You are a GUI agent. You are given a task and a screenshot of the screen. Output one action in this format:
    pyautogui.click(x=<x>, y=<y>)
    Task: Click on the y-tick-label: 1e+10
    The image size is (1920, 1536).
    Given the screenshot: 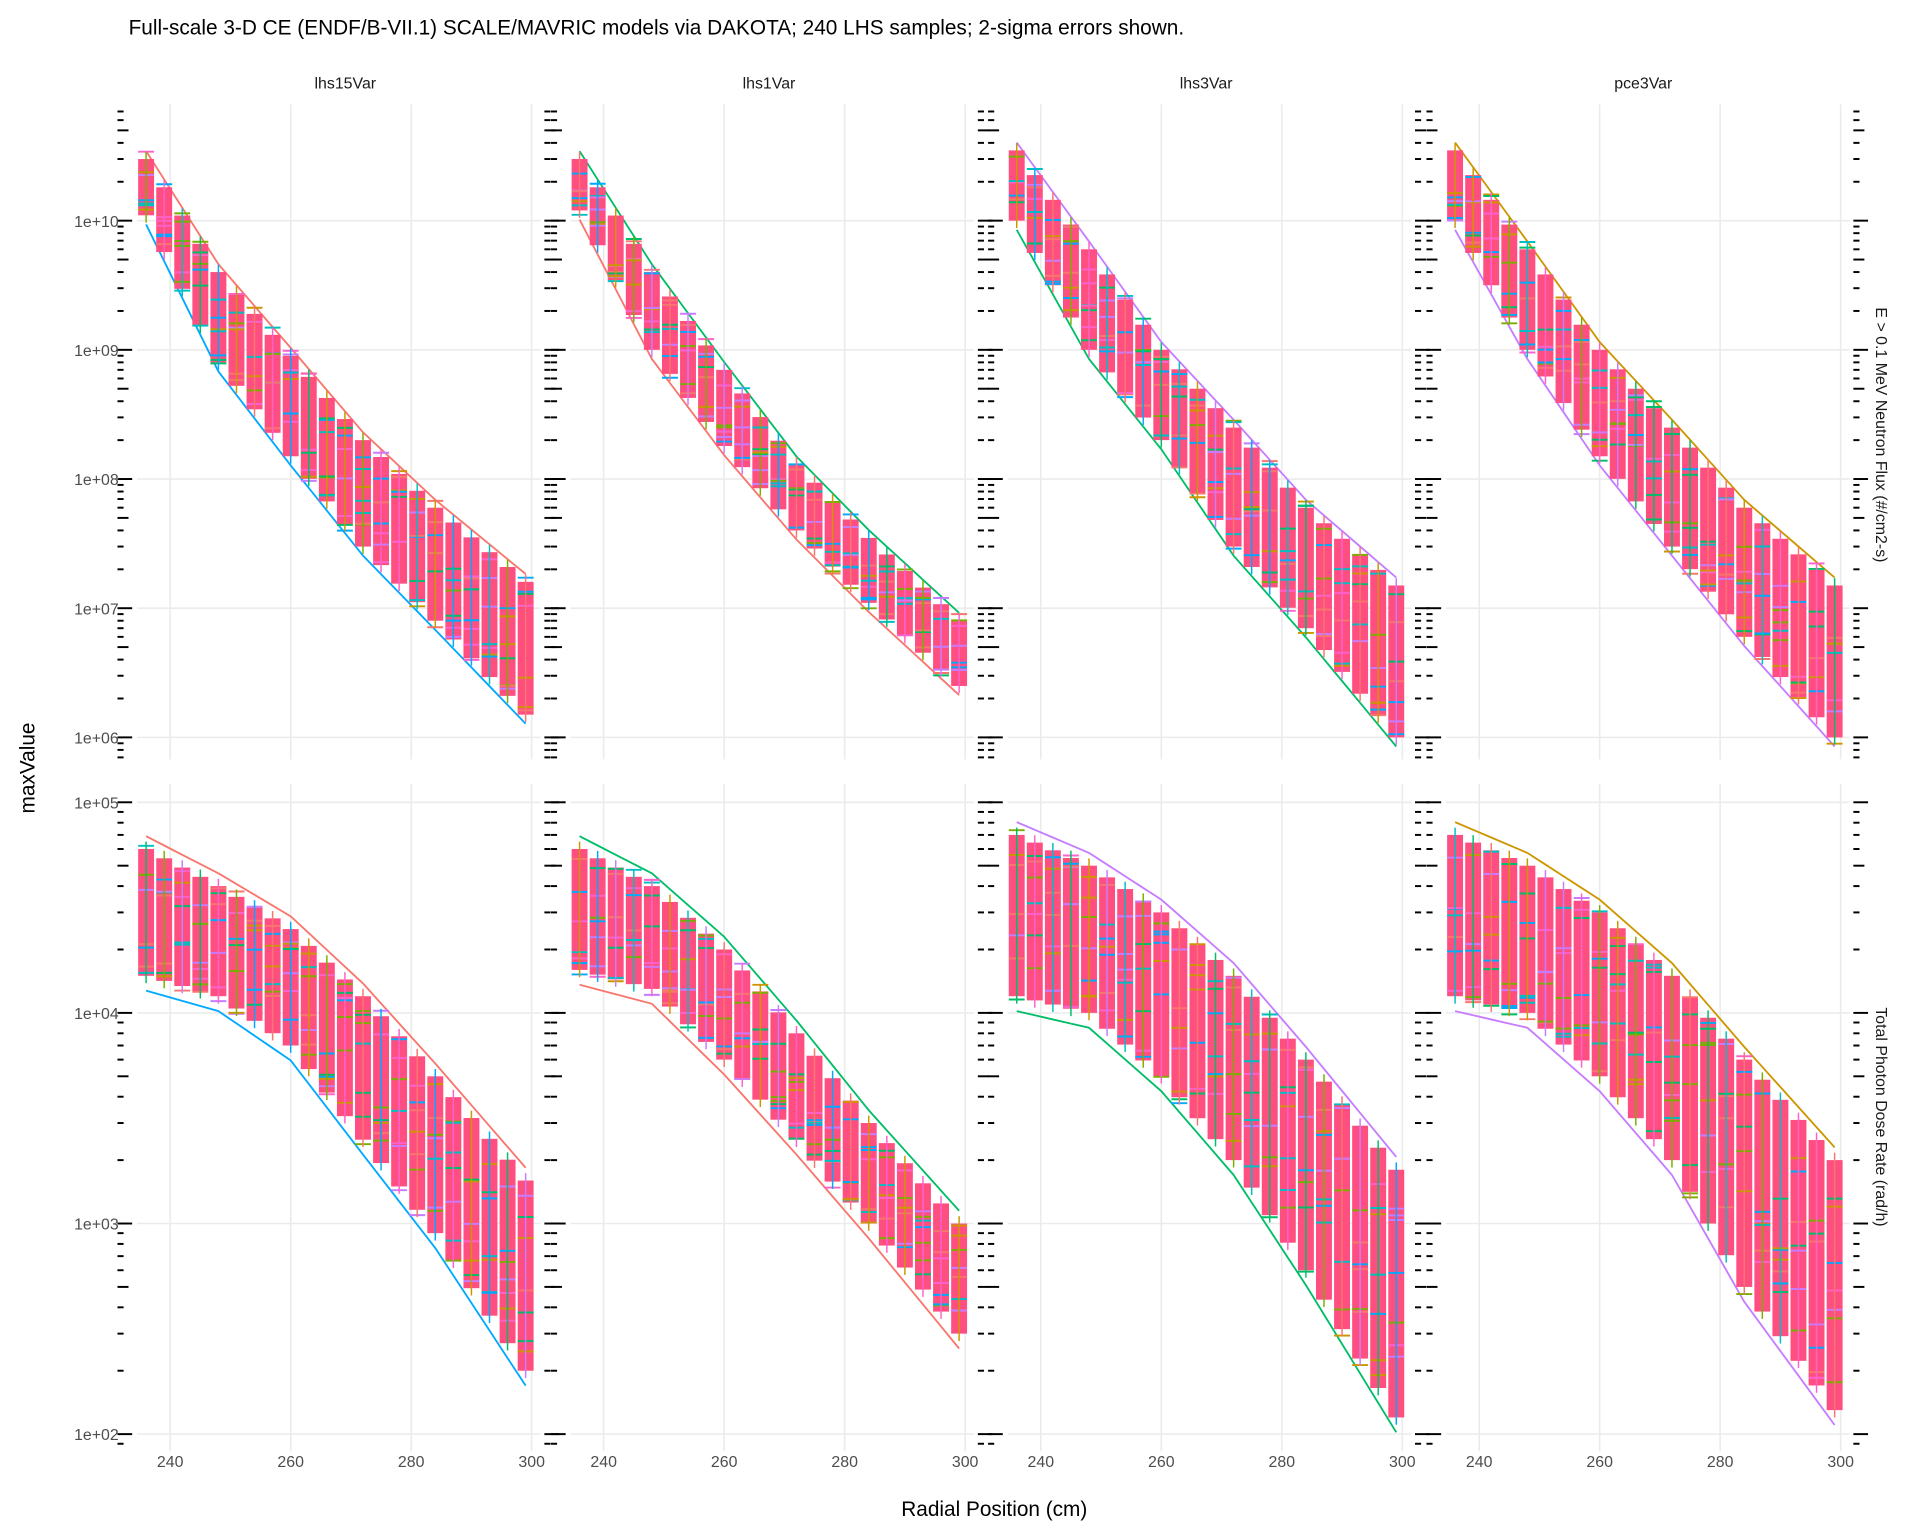 What is the action you would take?
    pyautogui.click(x=96, y=222)
    